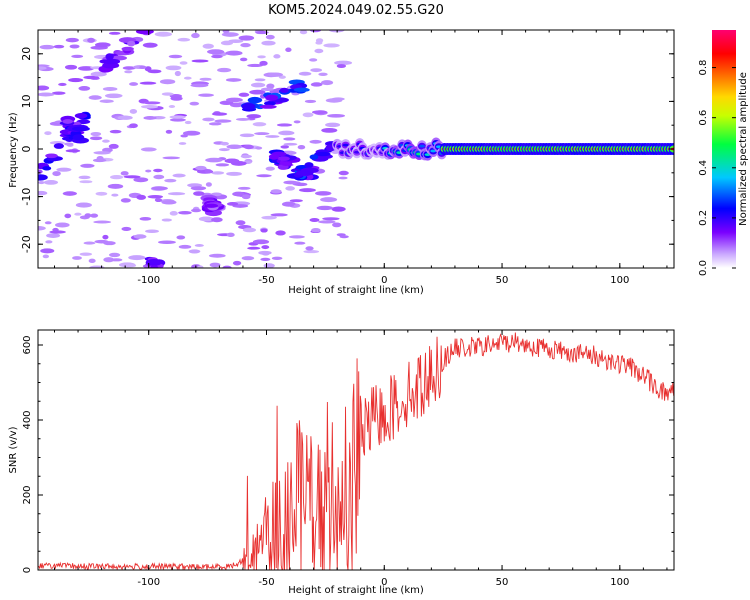 This screenshot has width=750, height=600. I want to click on y-tick-label: 400, so click(27, 419).